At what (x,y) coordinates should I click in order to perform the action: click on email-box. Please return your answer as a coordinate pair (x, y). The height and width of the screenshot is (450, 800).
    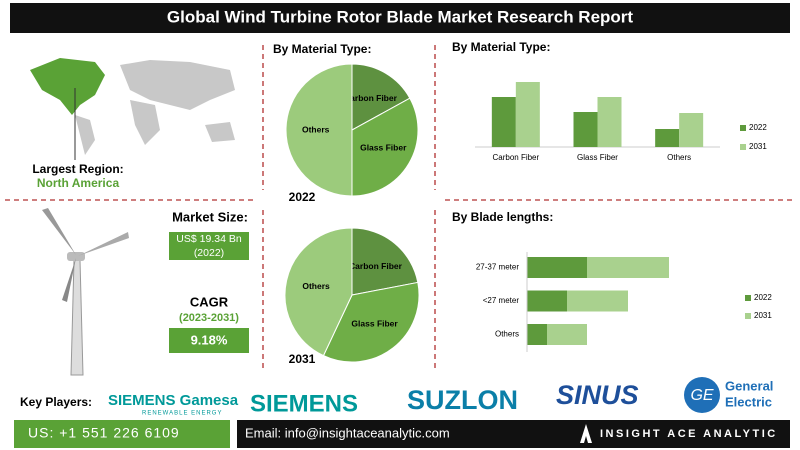
    Looking at the image, I should click on (513, 434).